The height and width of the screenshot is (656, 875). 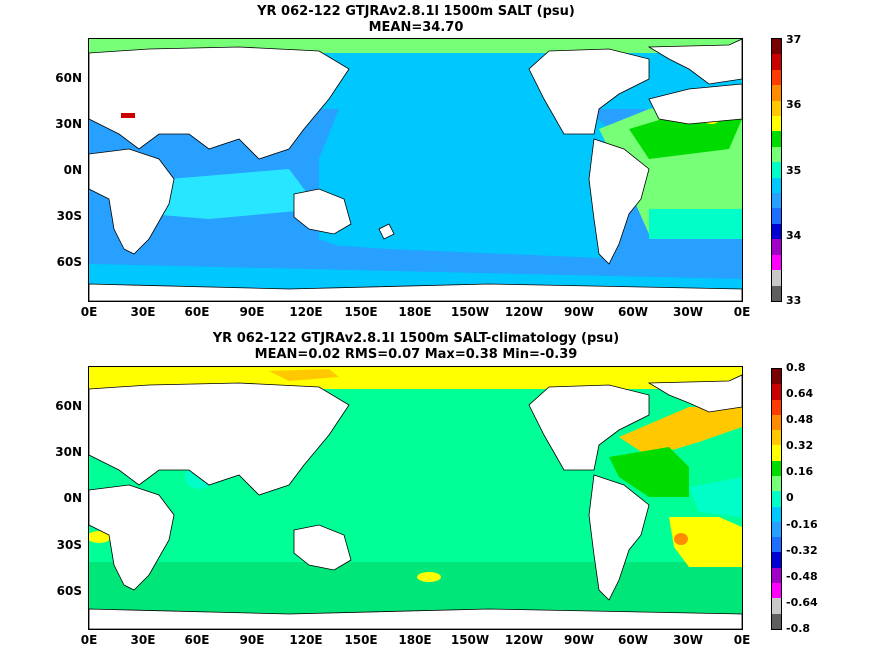 I want to click on panel1-colorbar, so click(x=776, y=170).